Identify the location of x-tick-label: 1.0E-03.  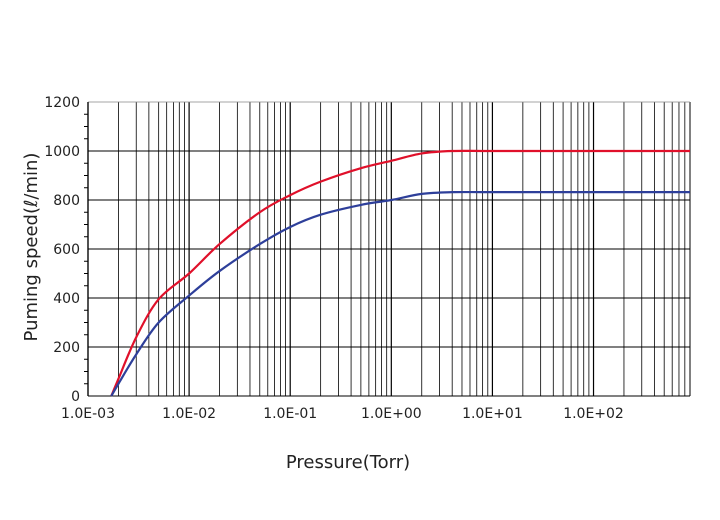
(88, 414).